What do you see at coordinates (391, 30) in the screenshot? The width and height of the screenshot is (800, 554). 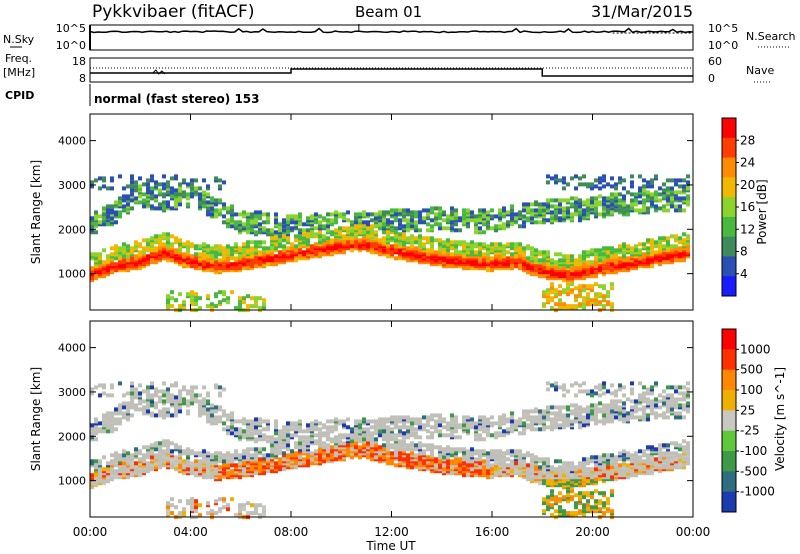 I see `noise-sky-trace` at bounding box center [391, 30].